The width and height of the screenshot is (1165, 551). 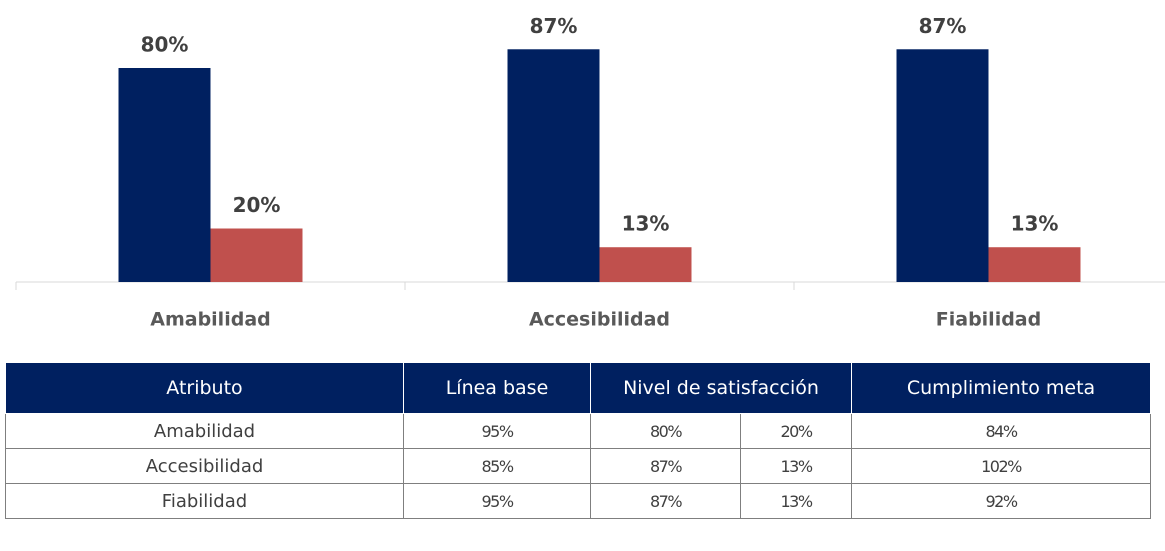 What do you see at coordinates (497, 388) in the screenshot?
I see `header-cell: Línea base` at bounding box center [497, 388].